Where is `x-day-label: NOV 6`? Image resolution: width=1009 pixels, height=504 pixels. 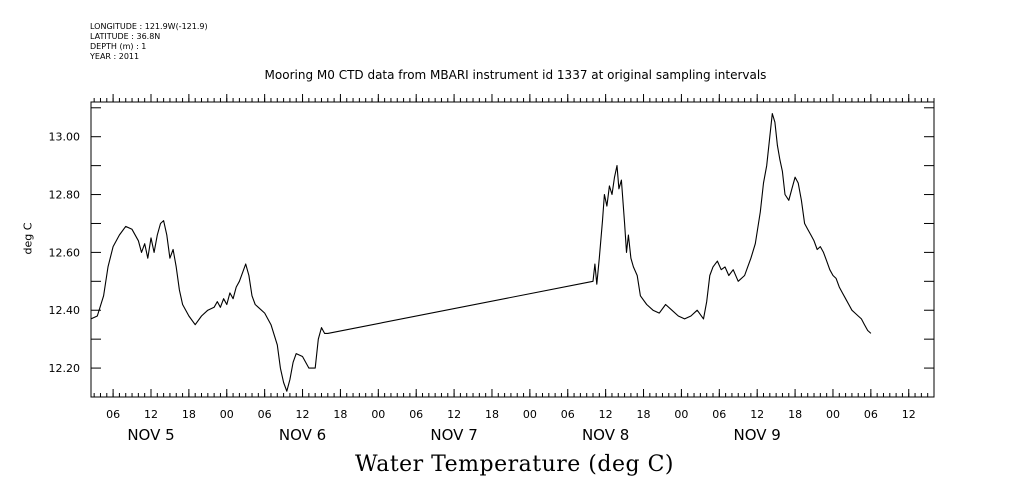
x-day-label: NOV 6 is located at coordinates (302, 435).